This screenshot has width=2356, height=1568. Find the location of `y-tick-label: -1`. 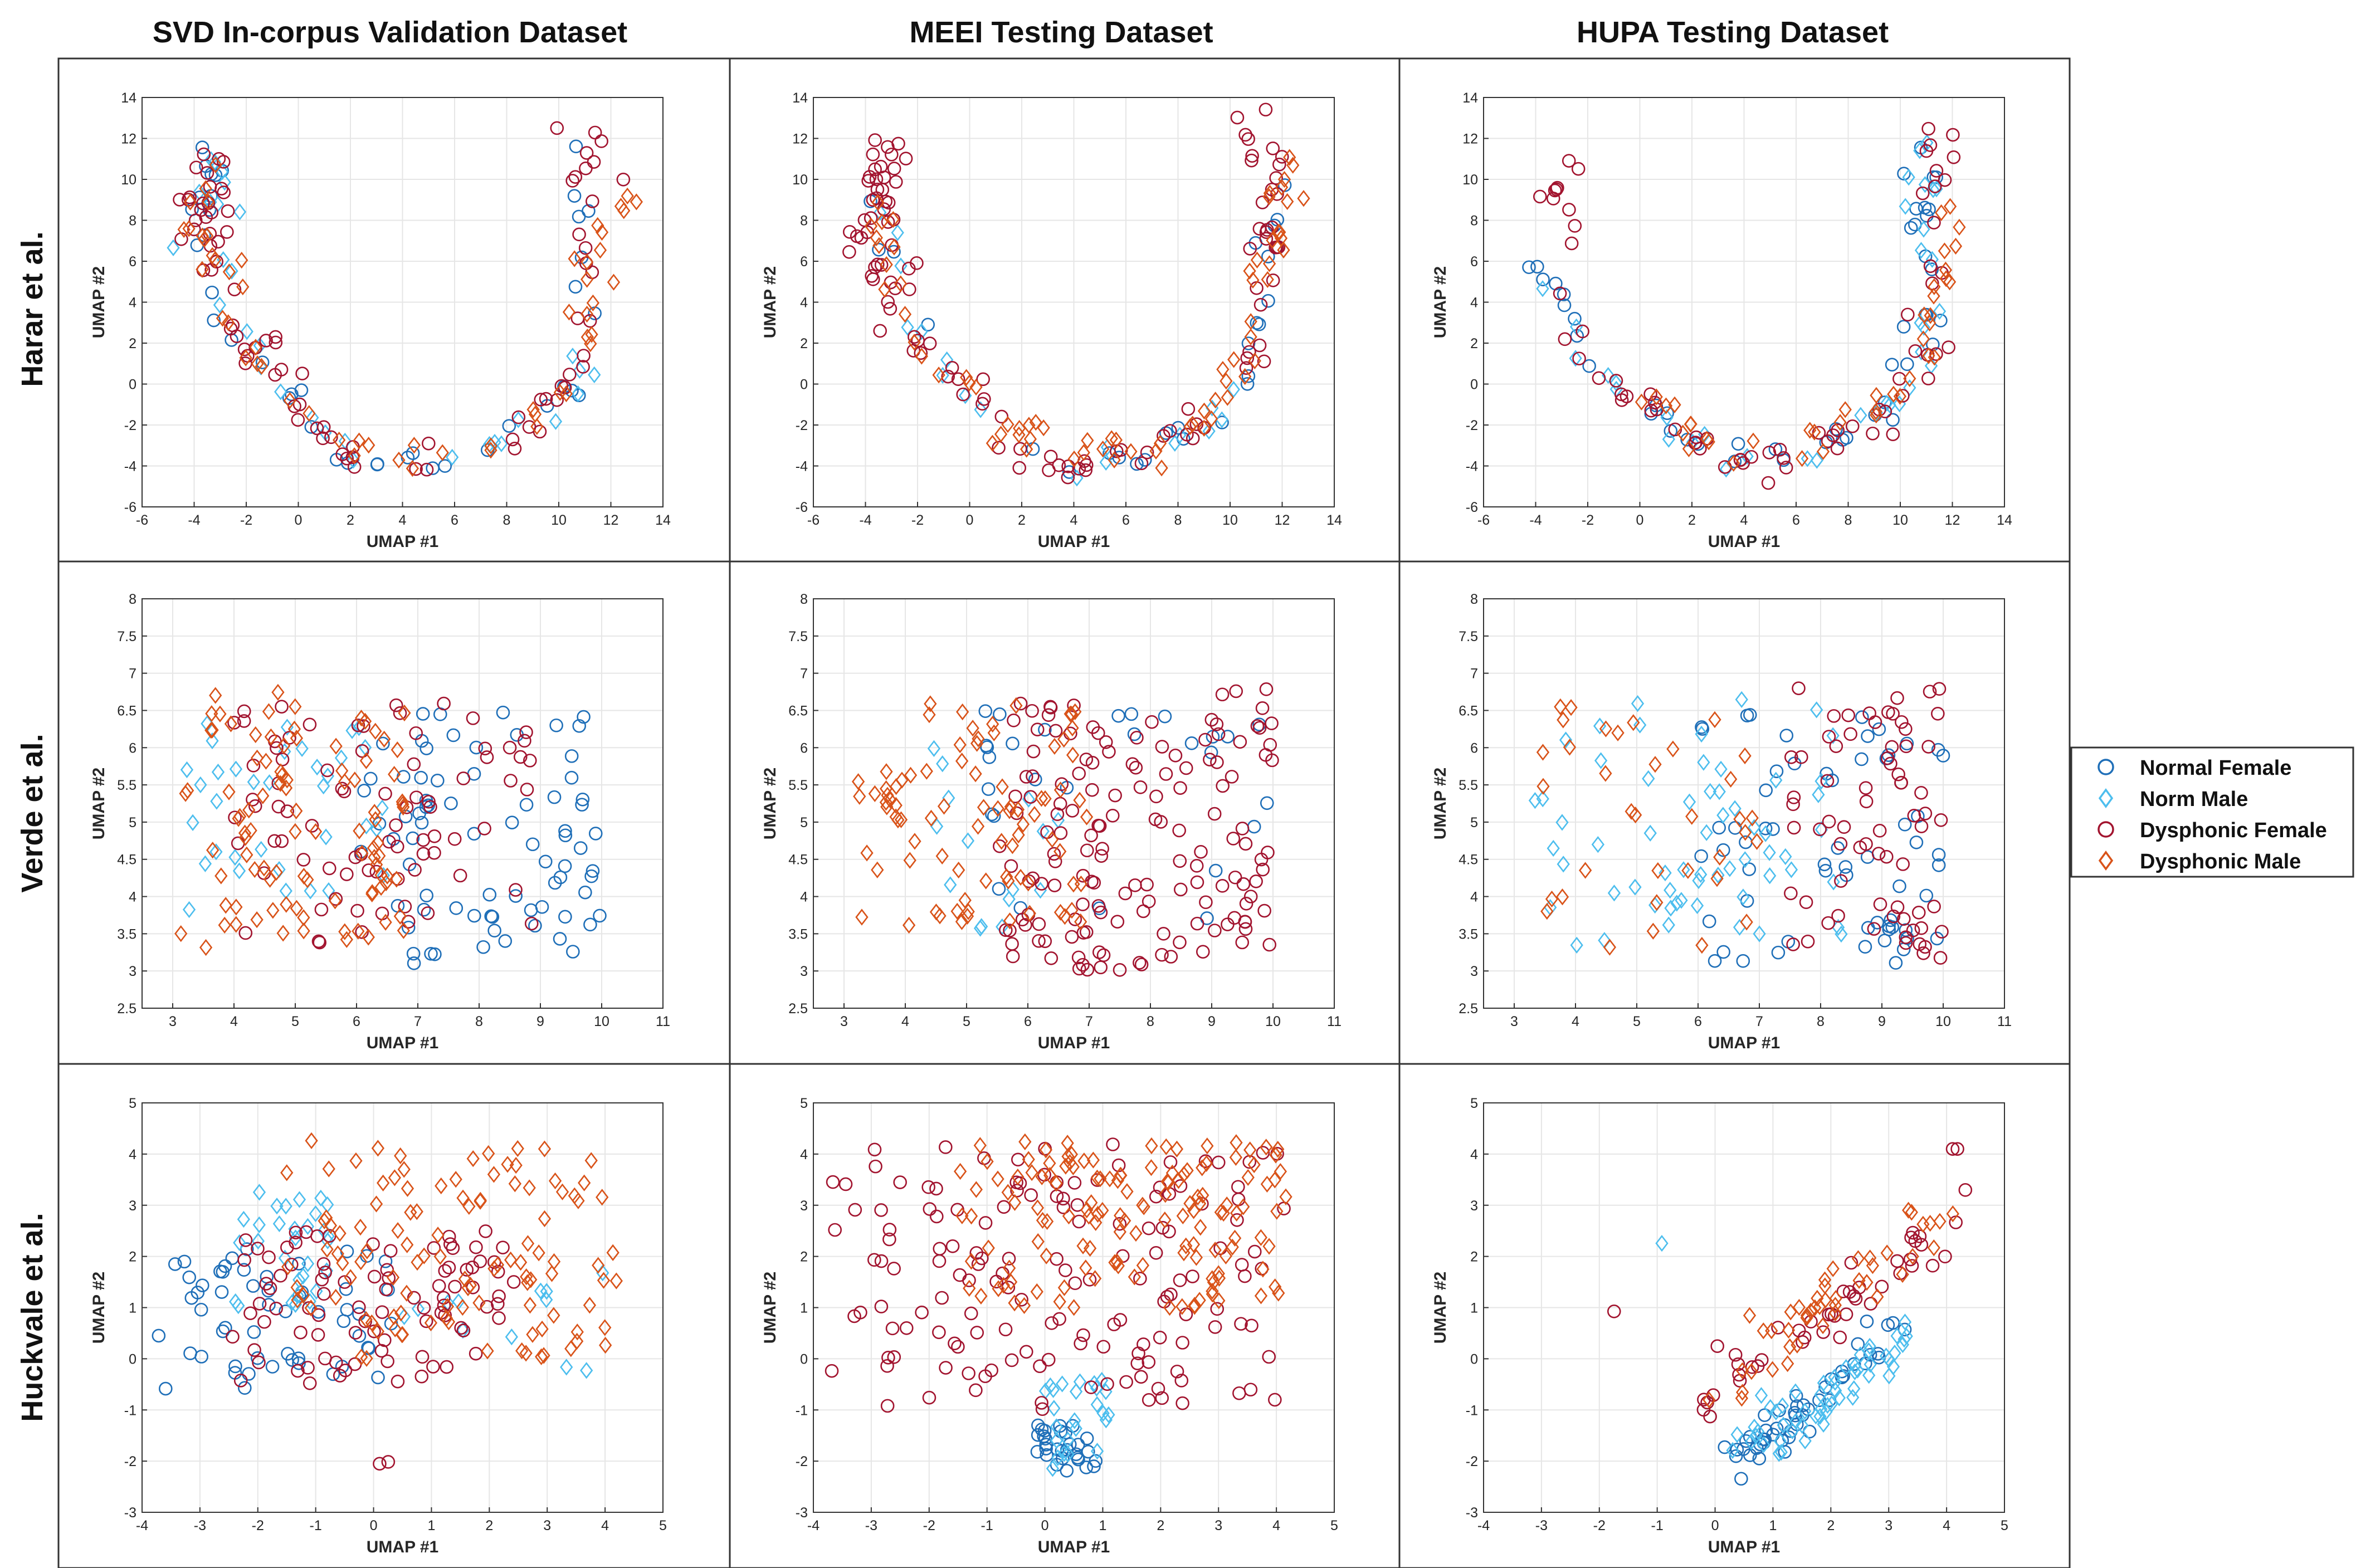

y-tick-label: -1 is located at coordinates (130, 1410).